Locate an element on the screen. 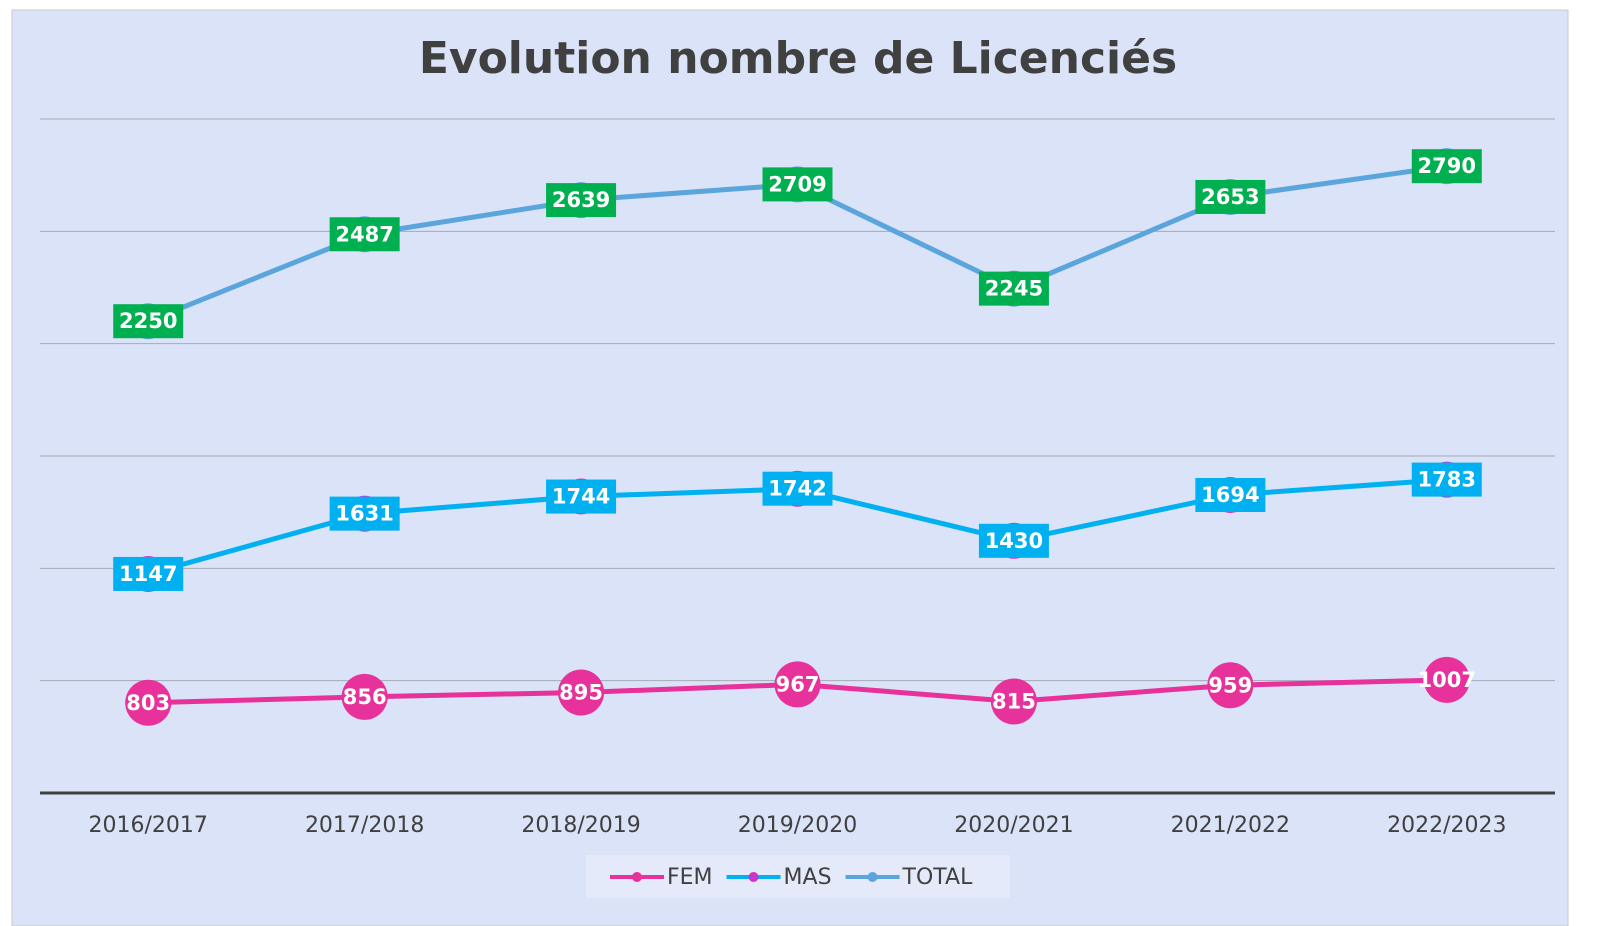  data-label: 1742 is located at coordinates (797, 489).